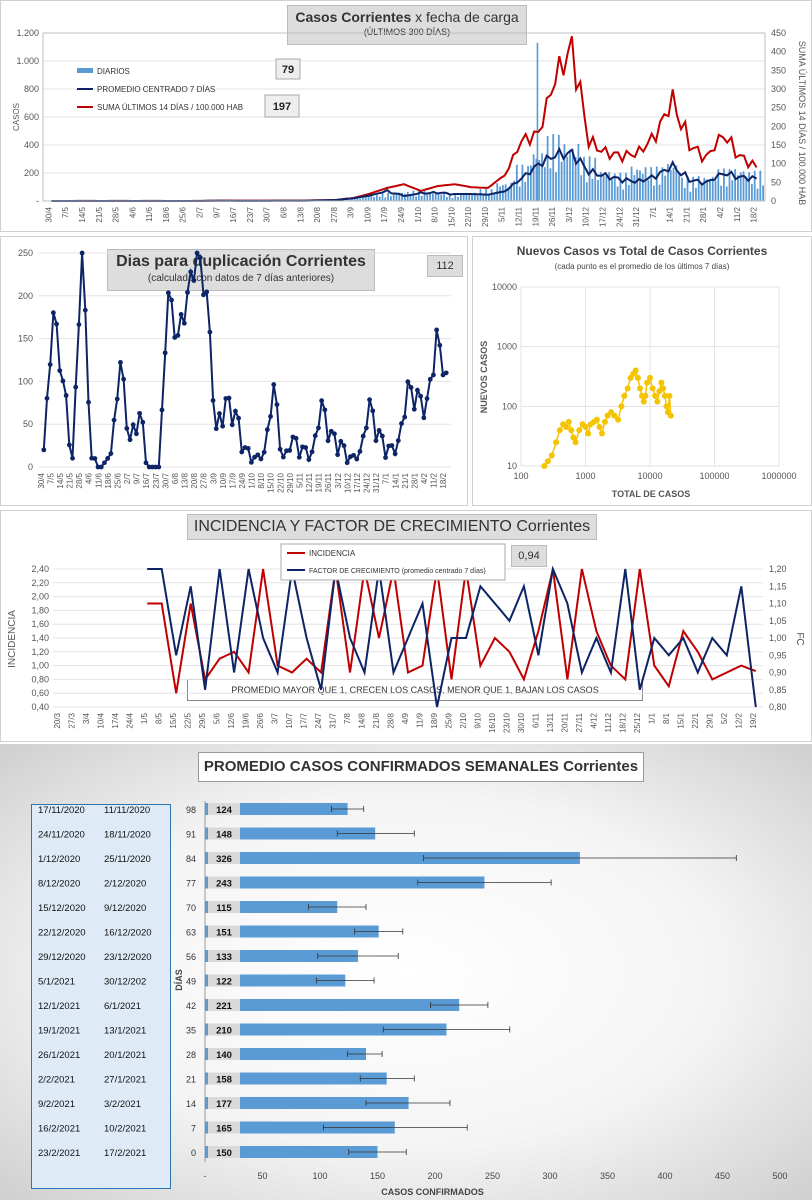 The width and height of the screenshot is (812, 1200). What do you see at coordinates (502, 214) in the screenshot?
I see `daily-xtick: 5/11` at bounding box center [502, 214].